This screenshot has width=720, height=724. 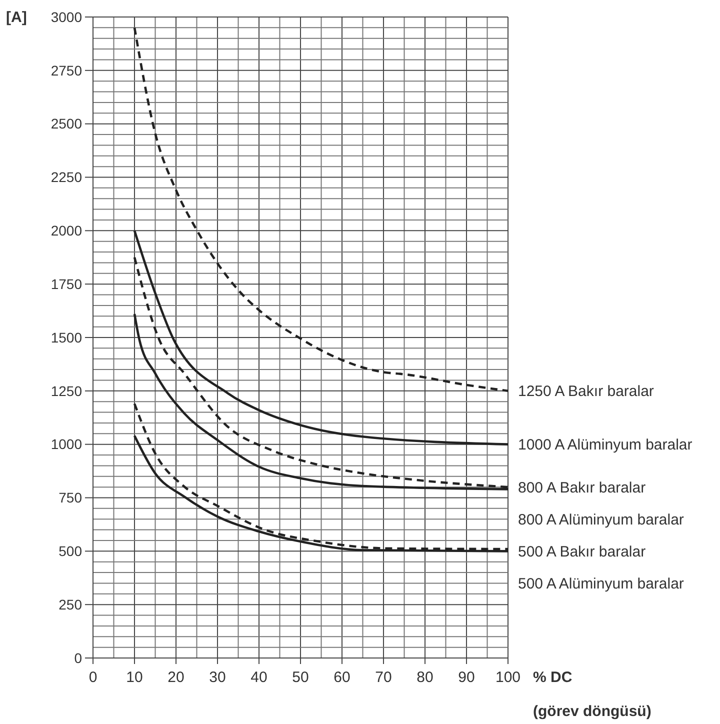 What do you see at coordinates (66, 444) in the screenshot?
I see `y-tick-label: 1000` at bounding box center [66, 444].